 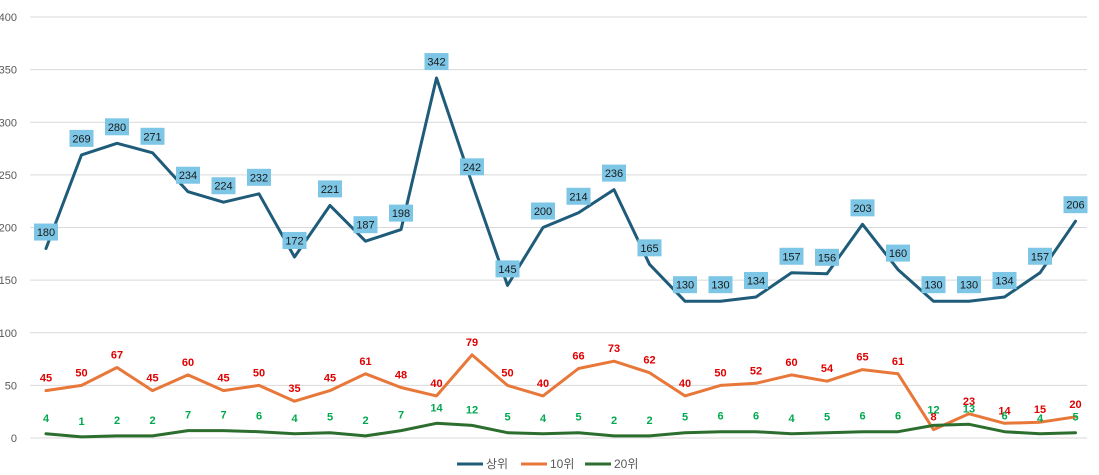 I want to click on y-tick-label: 300, so click(x=8, y=123).